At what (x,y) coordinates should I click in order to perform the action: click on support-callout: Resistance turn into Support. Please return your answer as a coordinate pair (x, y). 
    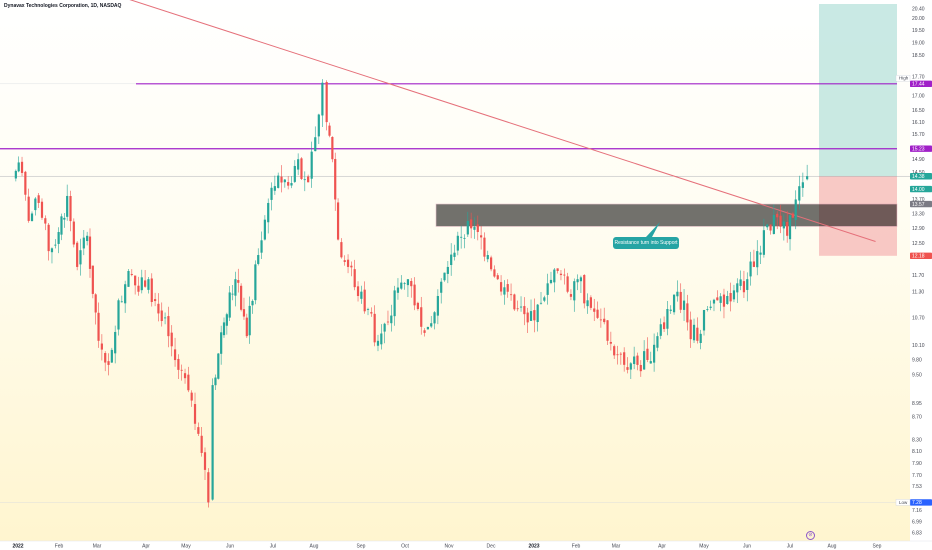
    Looking at the image, I should click on (646, 243).